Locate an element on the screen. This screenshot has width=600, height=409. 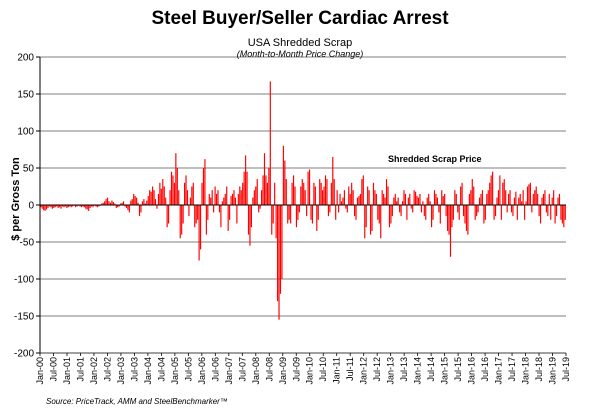
x-tick-label: Jan-07 is located at coordinates (229, 371).